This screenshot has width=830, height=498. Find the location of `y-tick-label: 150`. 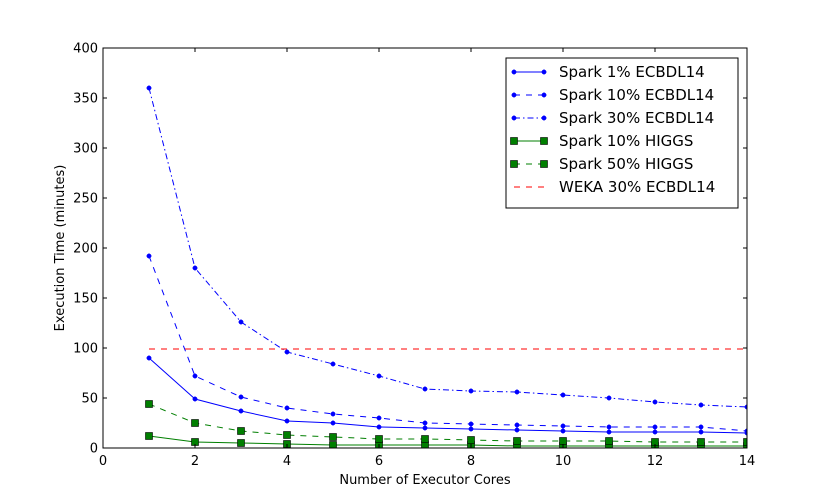

y-tick-label: 150 is located at coordinates (85, 299).